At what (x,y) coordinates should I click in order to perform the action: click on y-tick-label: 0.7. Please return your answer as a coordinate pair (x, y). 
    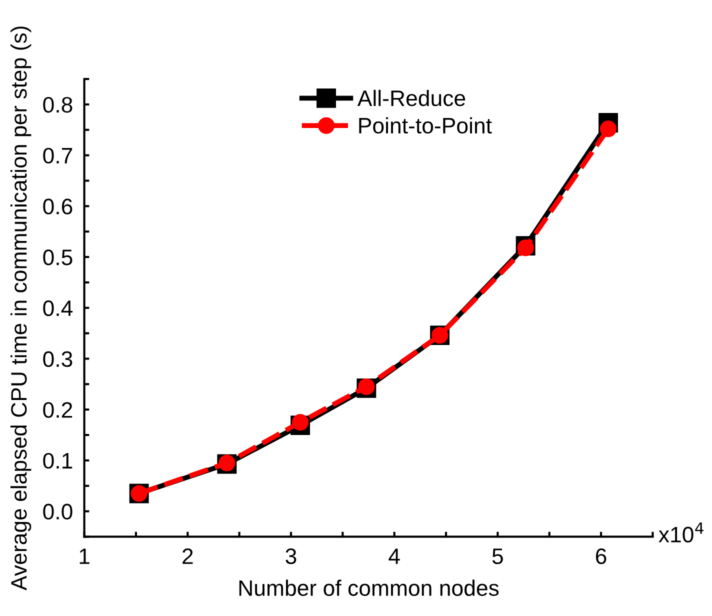
    Looking at the image, I should click on (57, 156).